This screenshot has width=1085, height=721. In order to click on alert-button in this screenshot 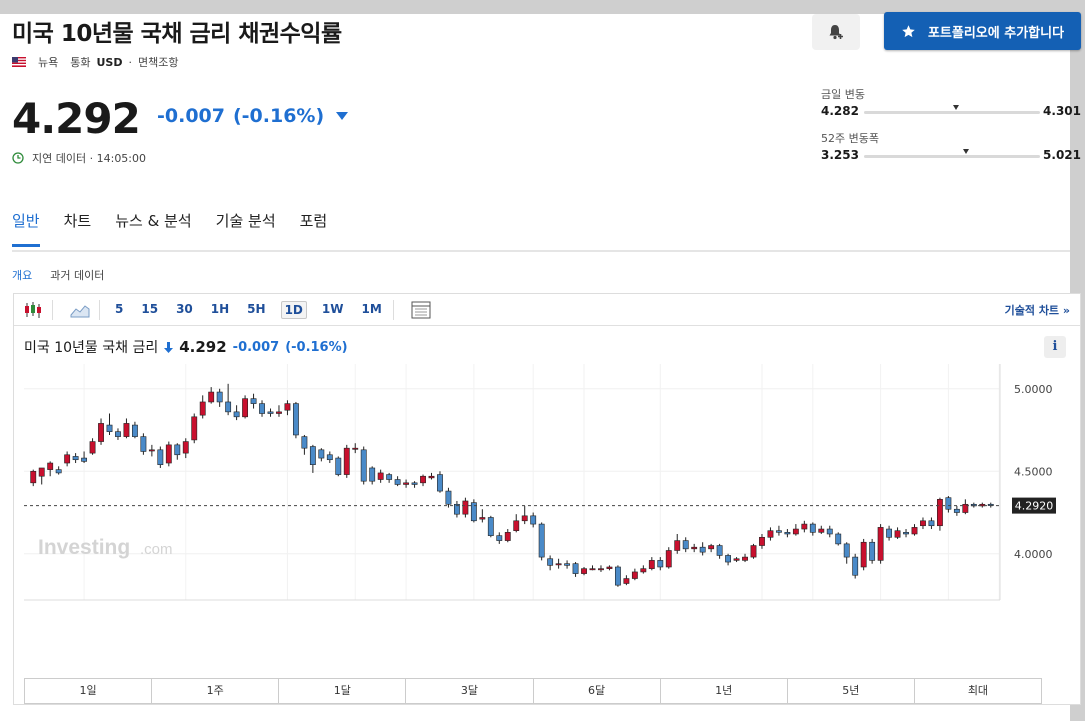, I will do `click(836, 32)`.